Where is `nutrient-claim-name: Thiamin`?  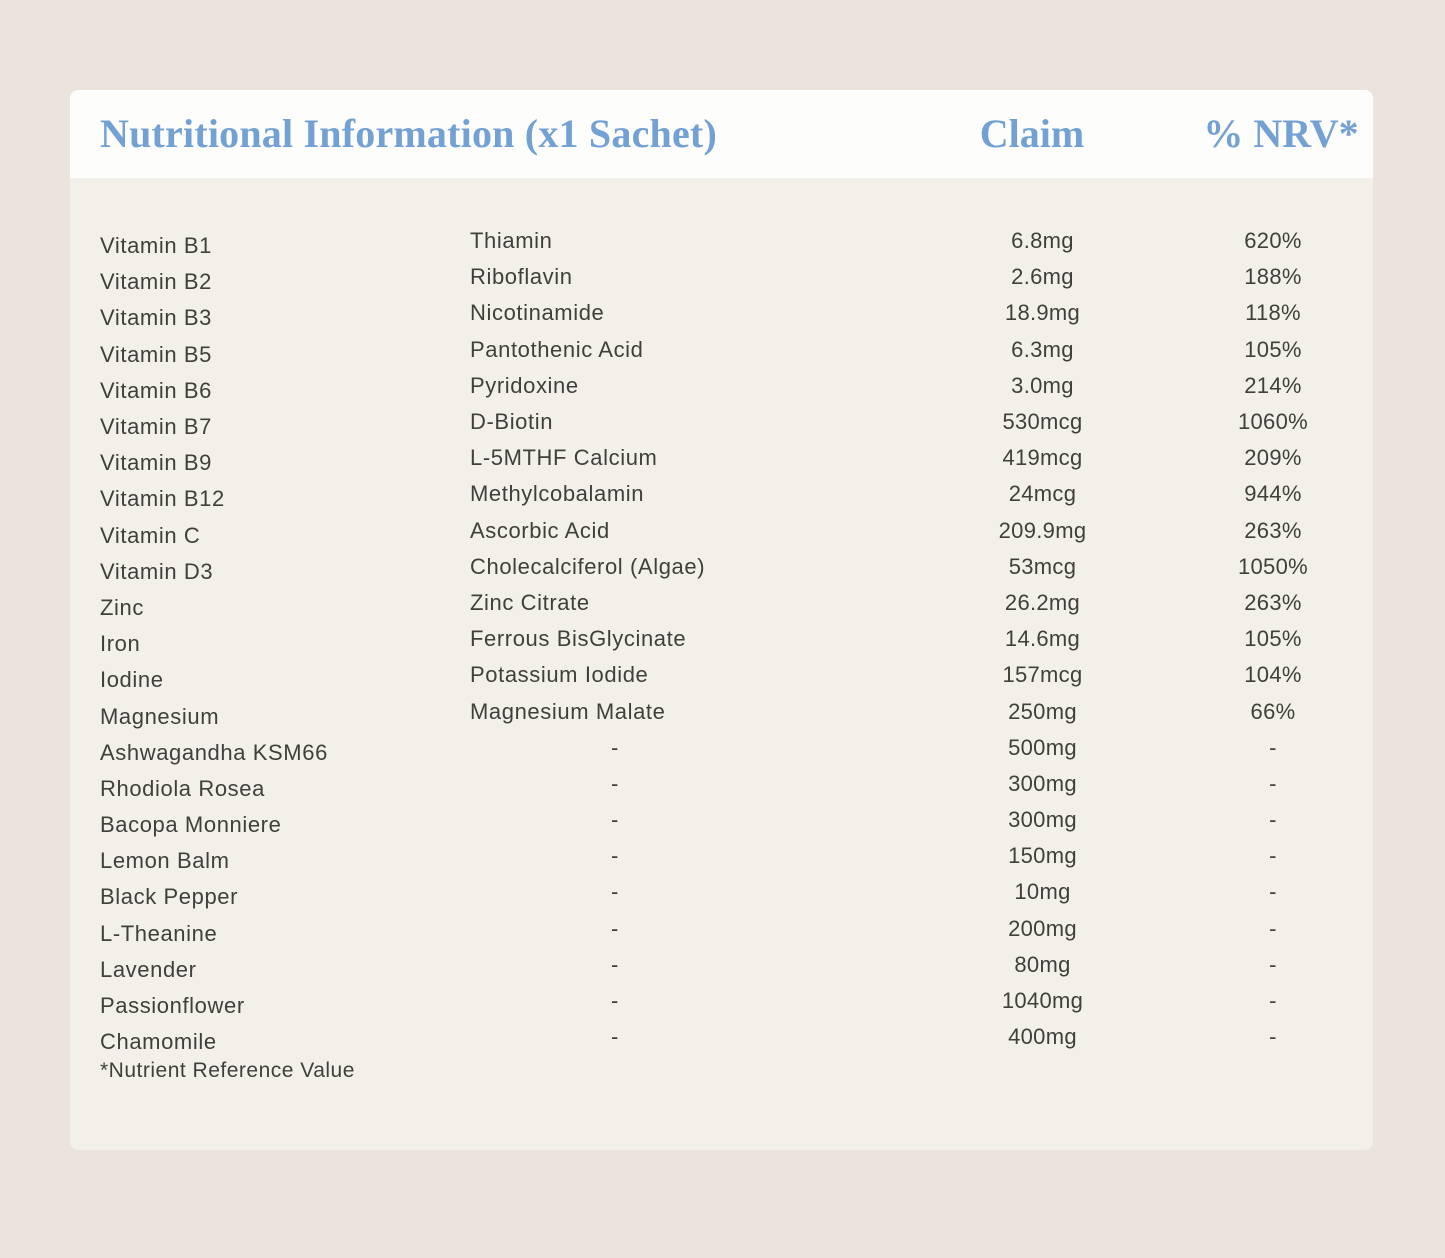 nutrient-claim-name: Thiamin is located at coordinates (511, 241).